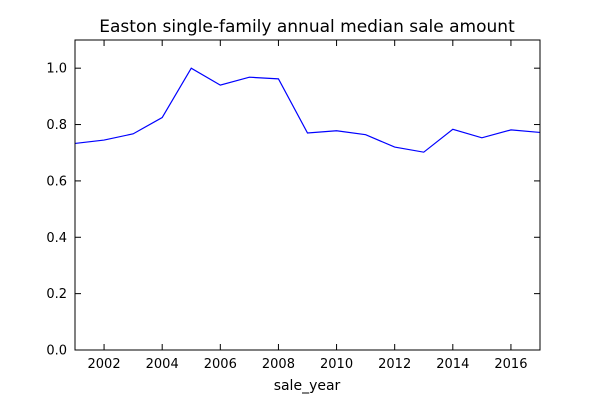 Image resolution: width=600 pixels, height=400 pixels. Describe the element at coordinates (104, 364) in the screenshot. I see `x-tick-label-2002: 2002` at that location.